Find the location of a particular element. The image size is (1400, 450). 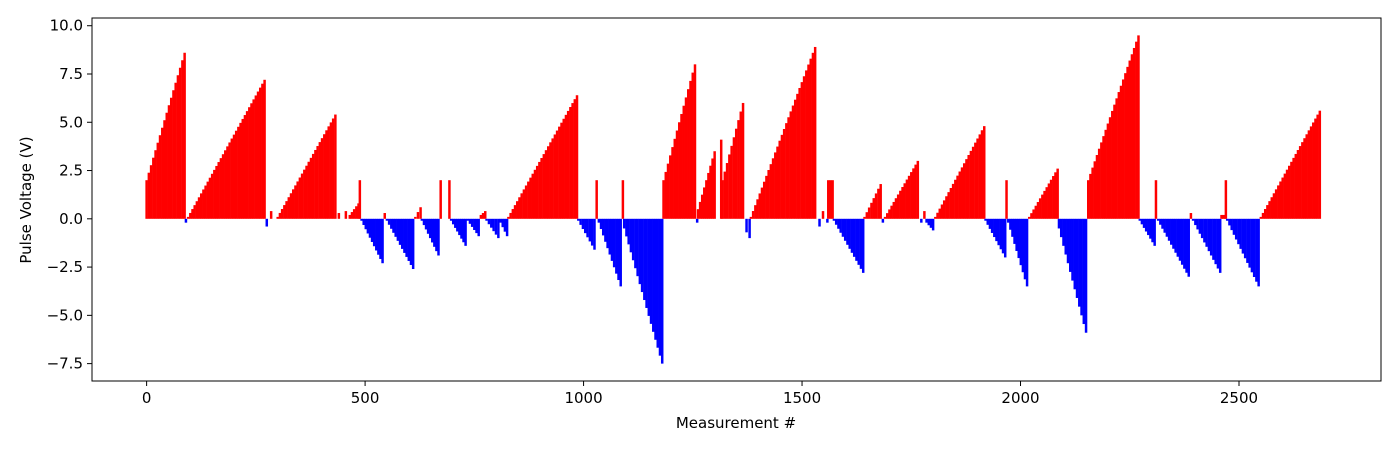

y-axis-label: Pulse Voltage (V) is located at coordinates (26, 199).